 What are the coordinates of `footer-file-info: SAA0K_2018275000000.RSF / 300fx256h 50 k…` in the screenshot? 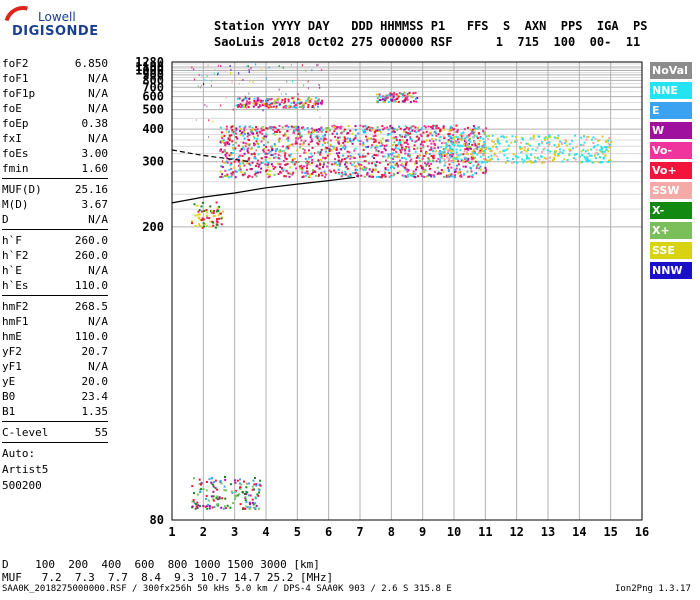 It's located at (227, 589).